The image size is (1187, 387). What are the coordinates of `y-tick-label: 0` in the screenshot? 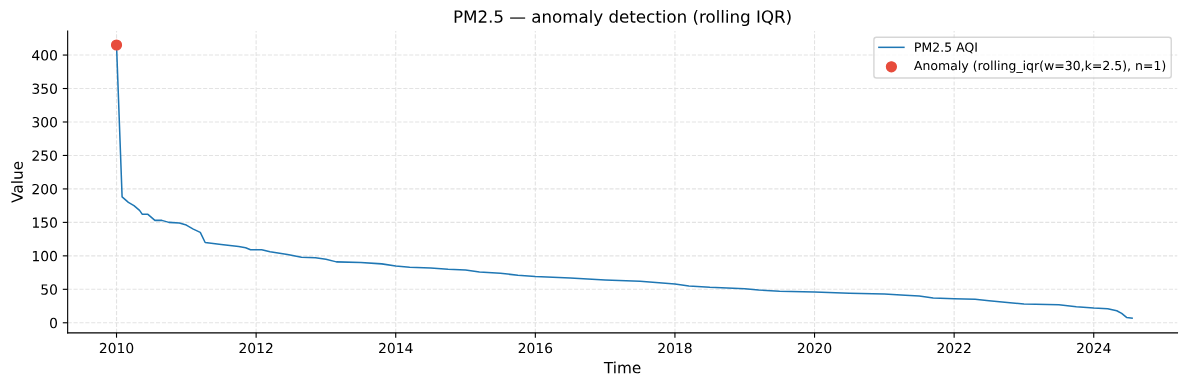 It's located at (54, 323).